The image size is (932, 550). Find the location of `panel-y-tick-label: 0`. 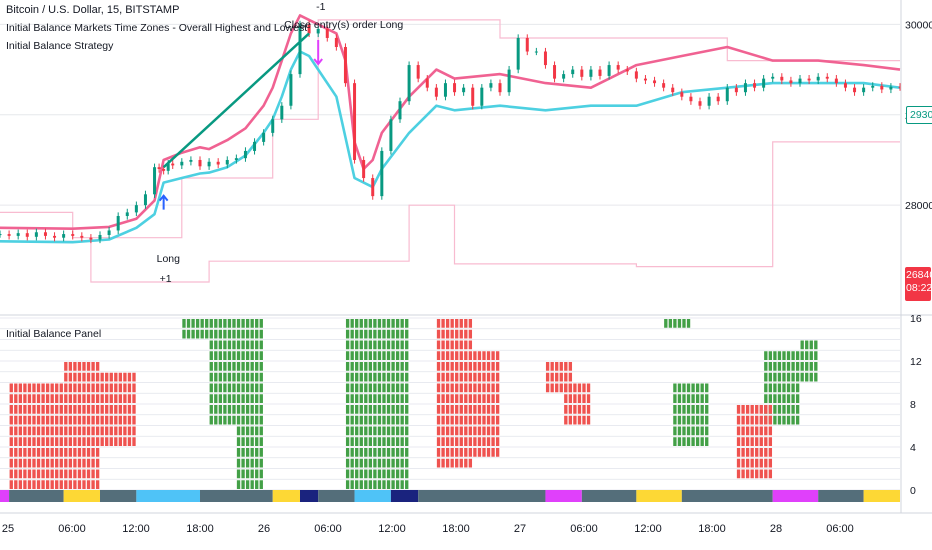

panel-y-tick-label: 0 is located at coordinates (913, 491).